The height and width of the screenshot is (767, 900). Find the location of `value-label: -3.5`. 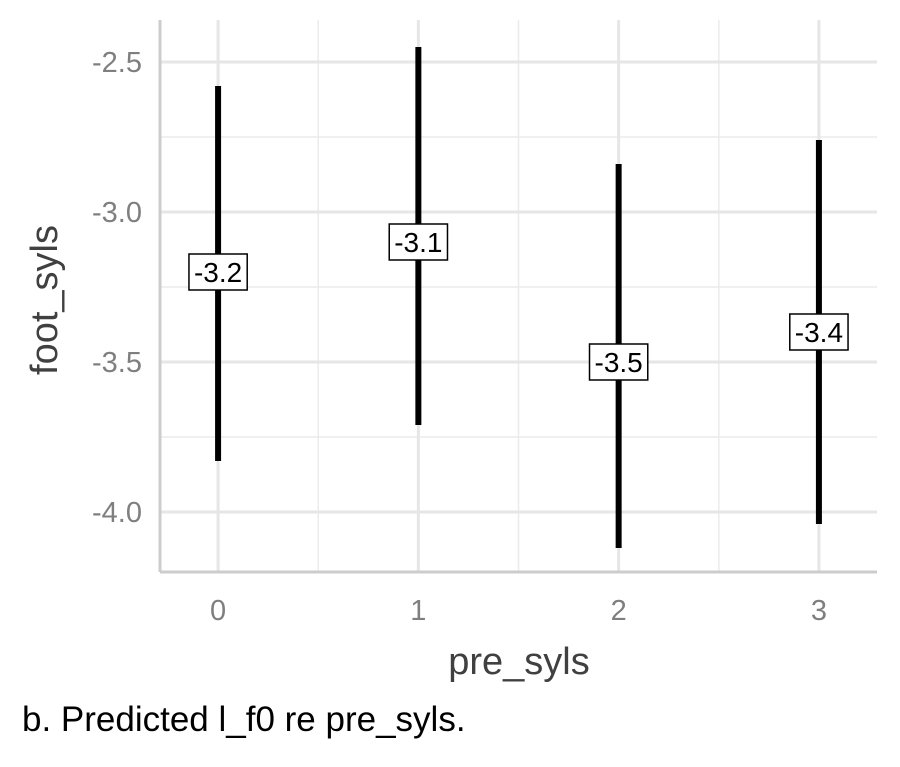

value-label: -3.5 is located at coordinates (618, 362).